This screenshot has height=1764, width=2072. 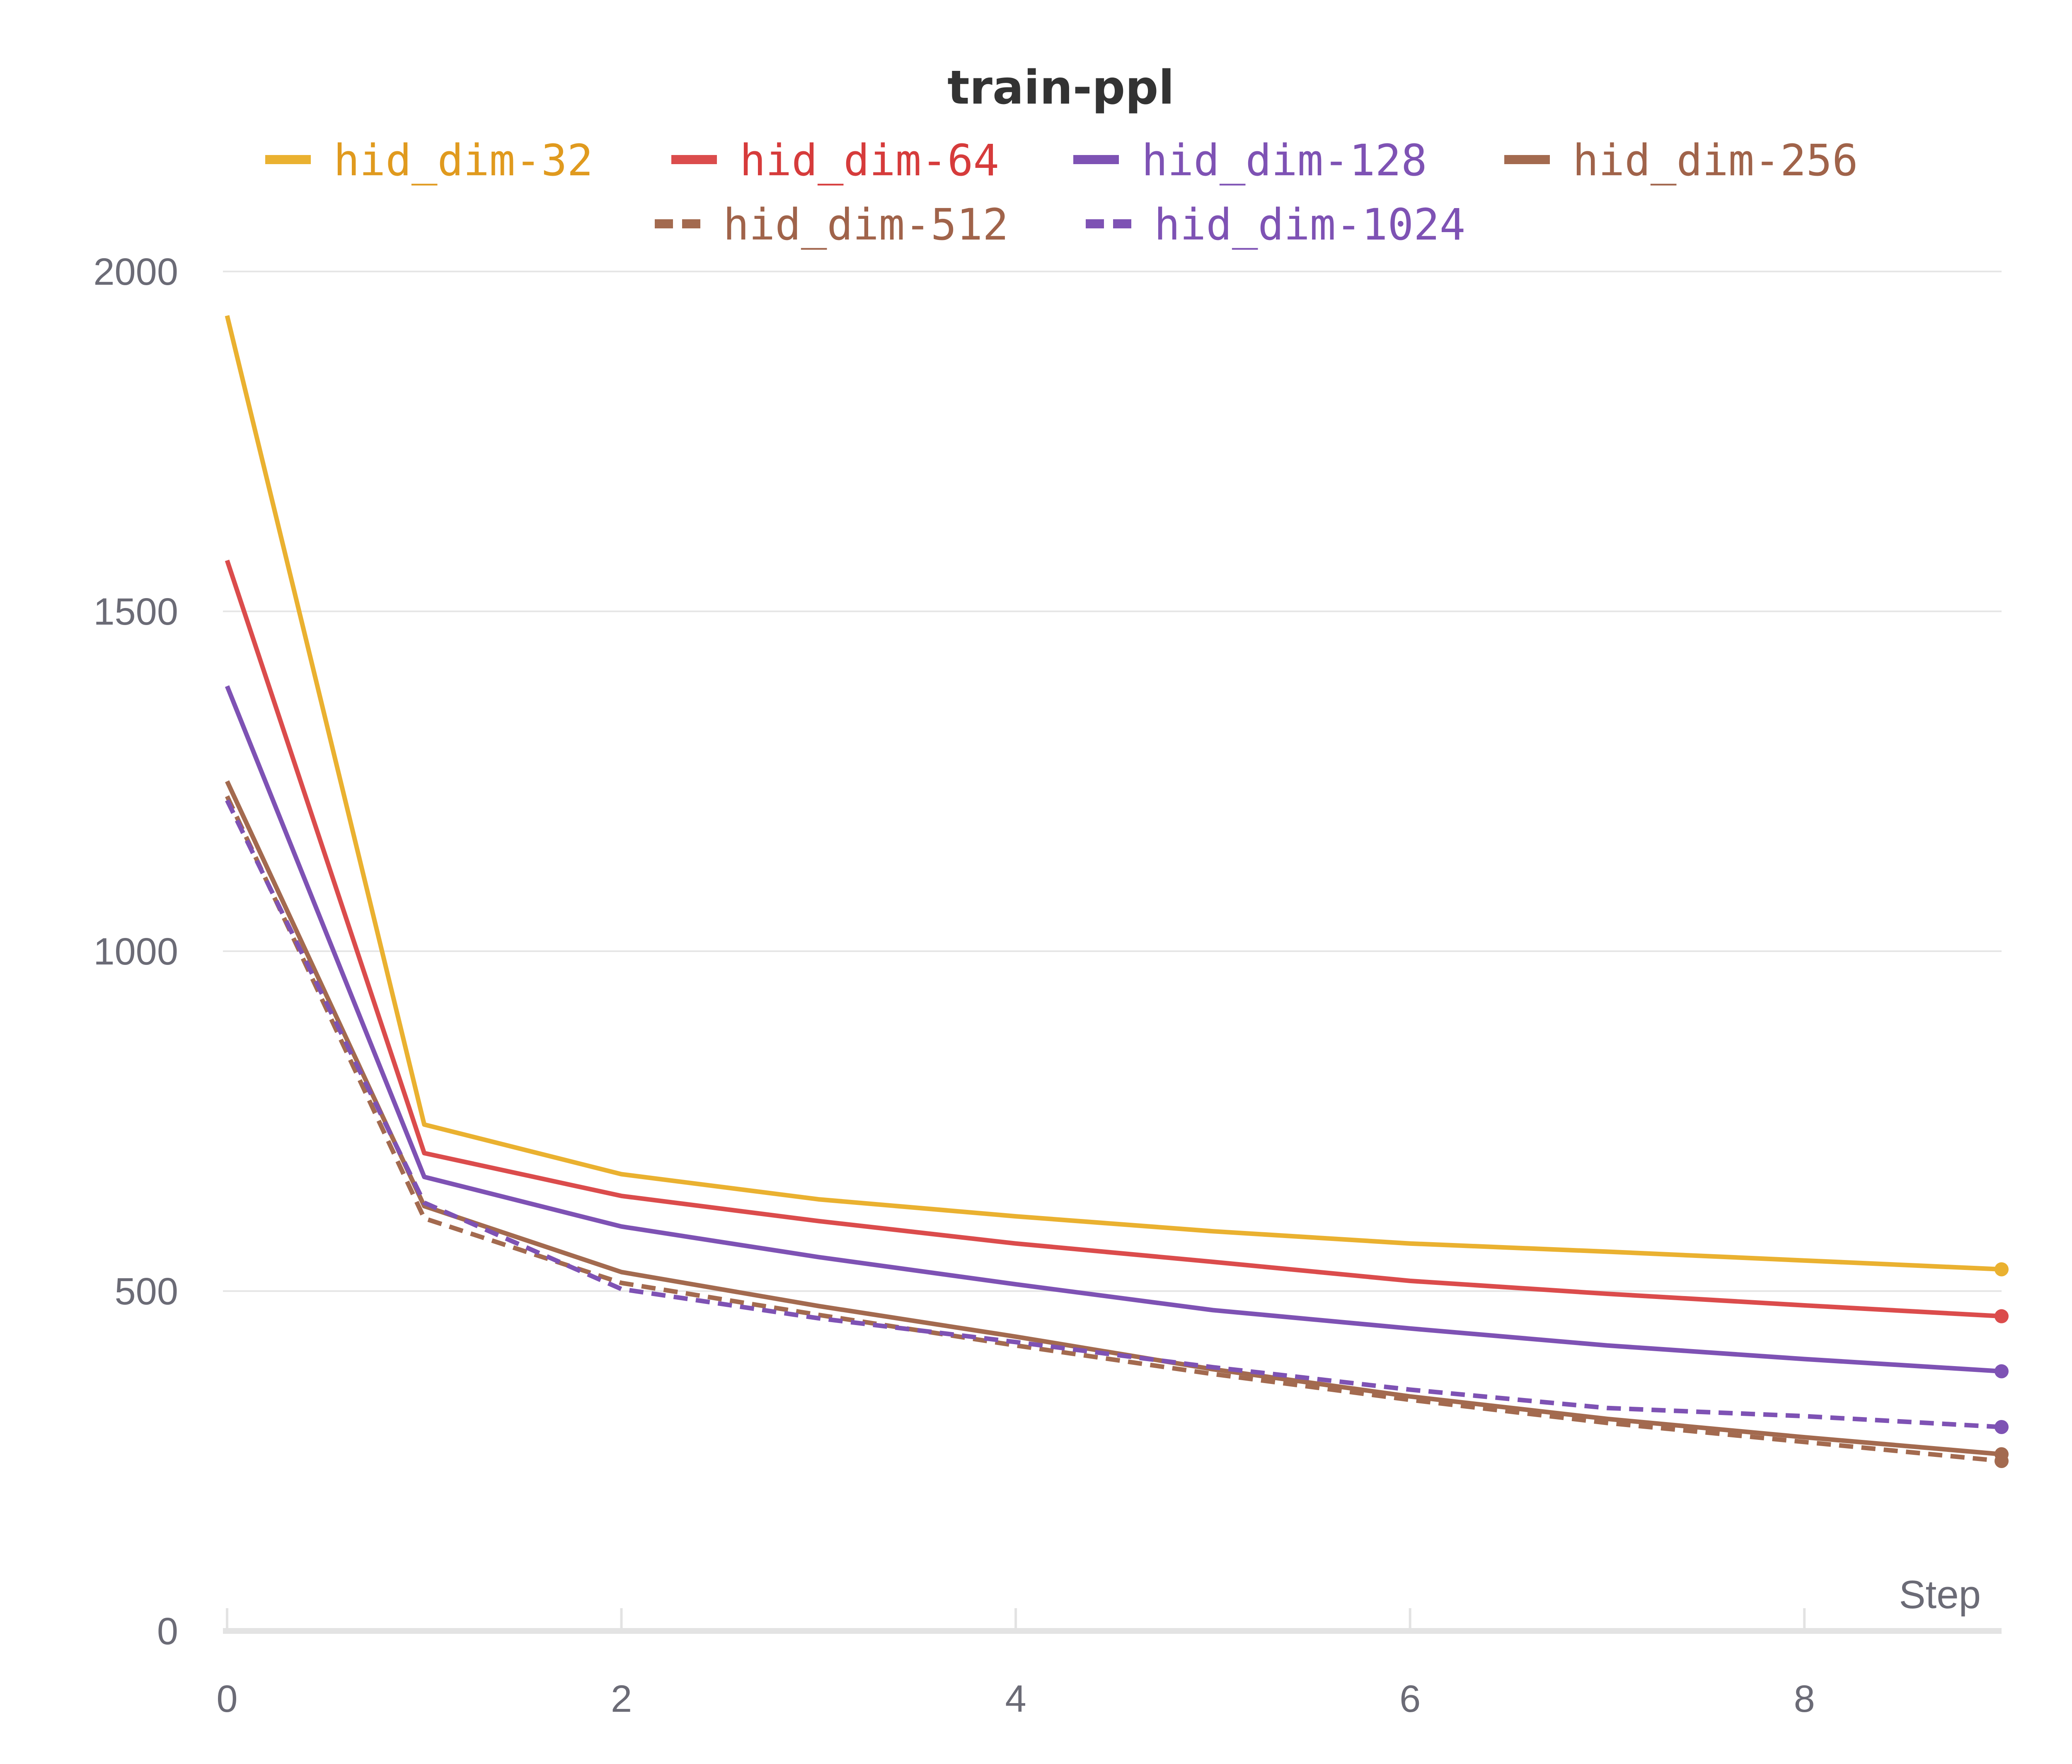 I want to click on x-tick-label: 2, so click(x=621, y=1699).